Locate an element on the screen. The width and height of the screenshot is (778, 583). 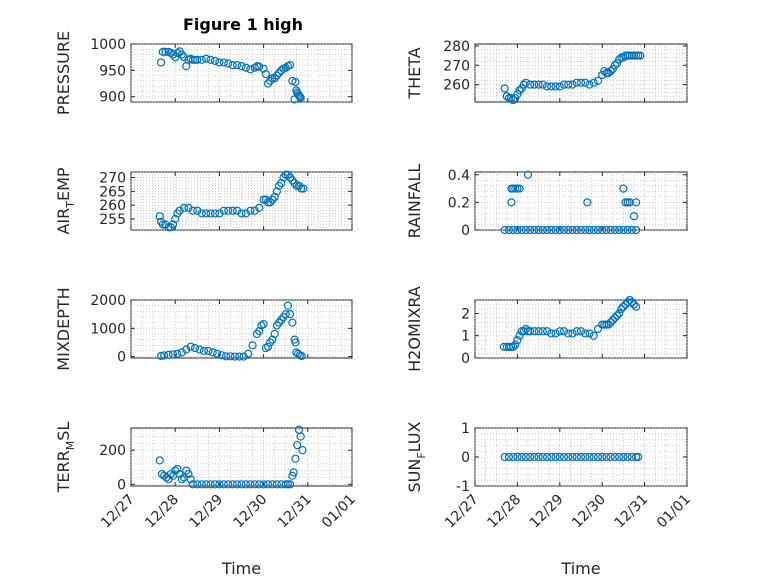
y-tick-label: 0.4 is located at coordinates (459, 176).